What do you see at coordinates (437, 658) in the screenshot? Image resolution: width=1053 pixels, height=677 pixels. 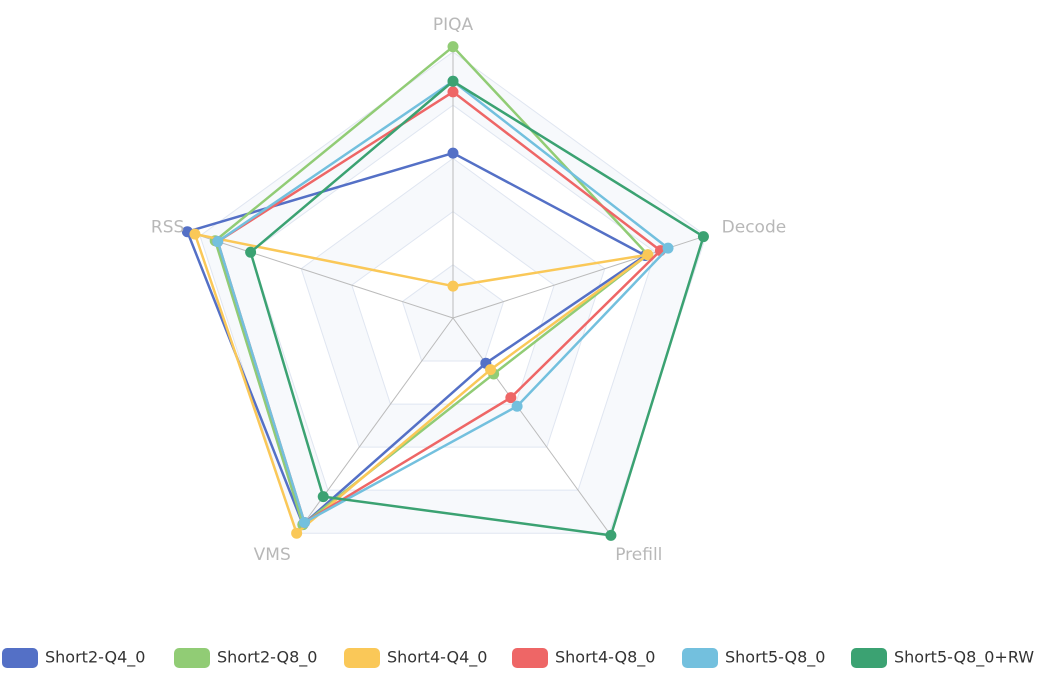 I see `legend-label: Short4-Q4_0` at bounding box center [437, 658].